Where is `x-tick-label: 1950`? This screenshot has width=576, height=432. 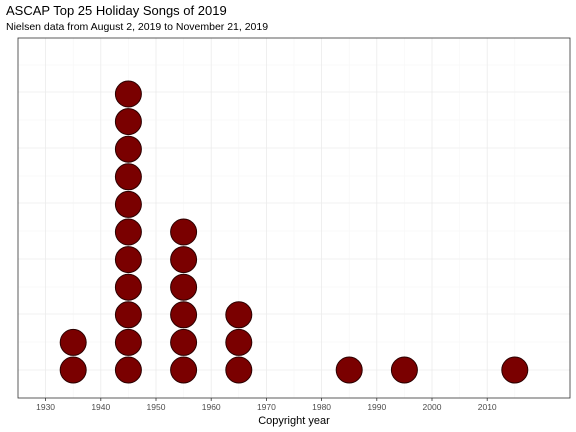
x-tick-label: 1950 is located at coordinates (156, 407).